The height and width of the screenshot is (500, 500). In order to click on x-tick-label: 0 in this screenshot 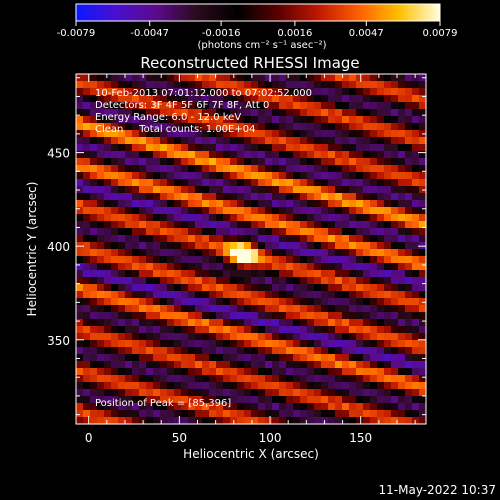, I will do `click(89, 438)`.